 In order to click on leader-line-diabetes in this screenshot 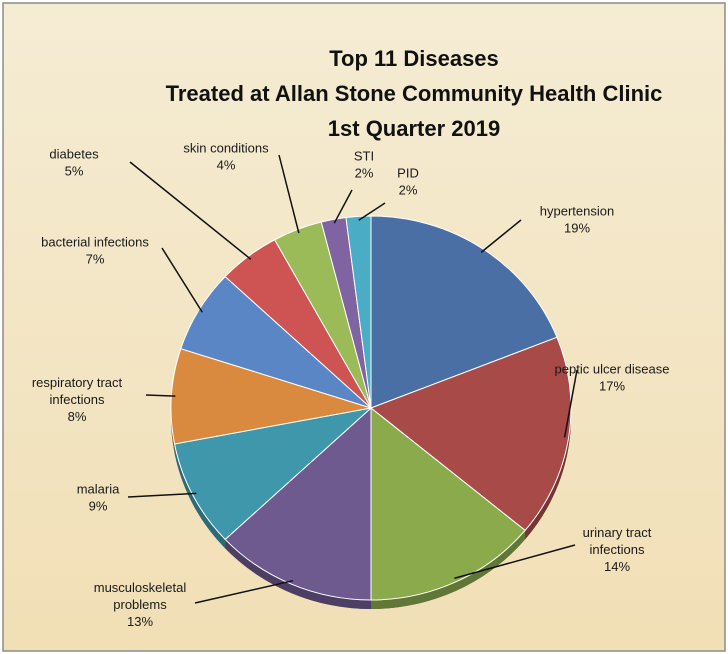, I will do `click(190, 210)`.